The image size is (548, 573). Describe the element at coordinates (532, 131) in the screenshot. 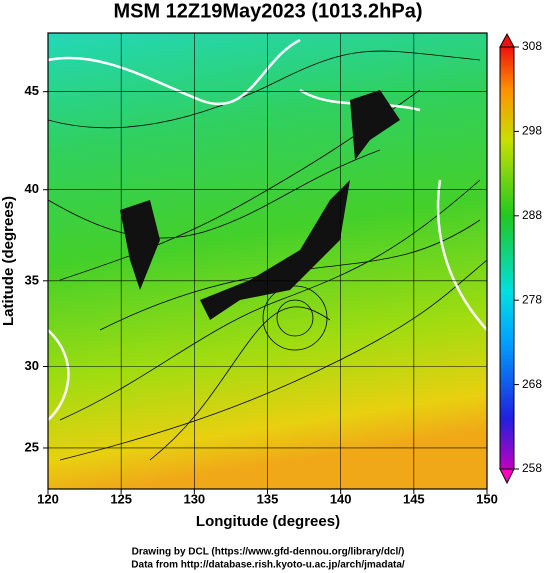

I see `colorbar-tick-label: 298` at that location.